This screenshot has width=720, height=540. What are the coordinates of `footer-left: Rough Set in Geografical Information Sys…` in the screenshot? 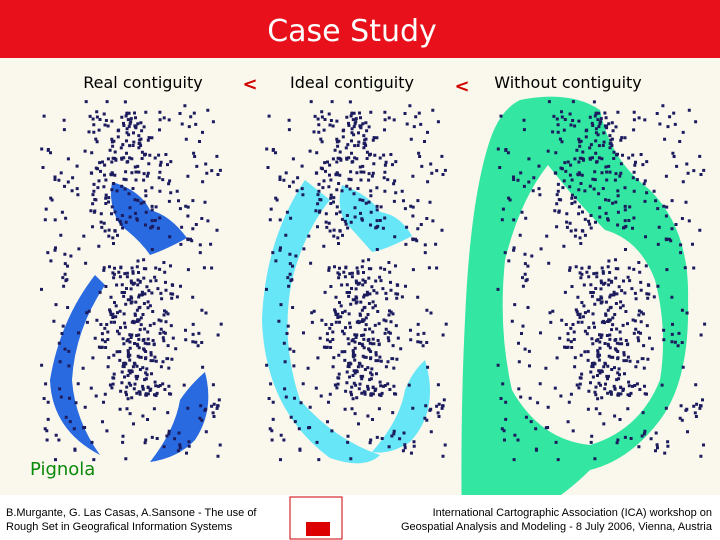 It's located at (119, 527).